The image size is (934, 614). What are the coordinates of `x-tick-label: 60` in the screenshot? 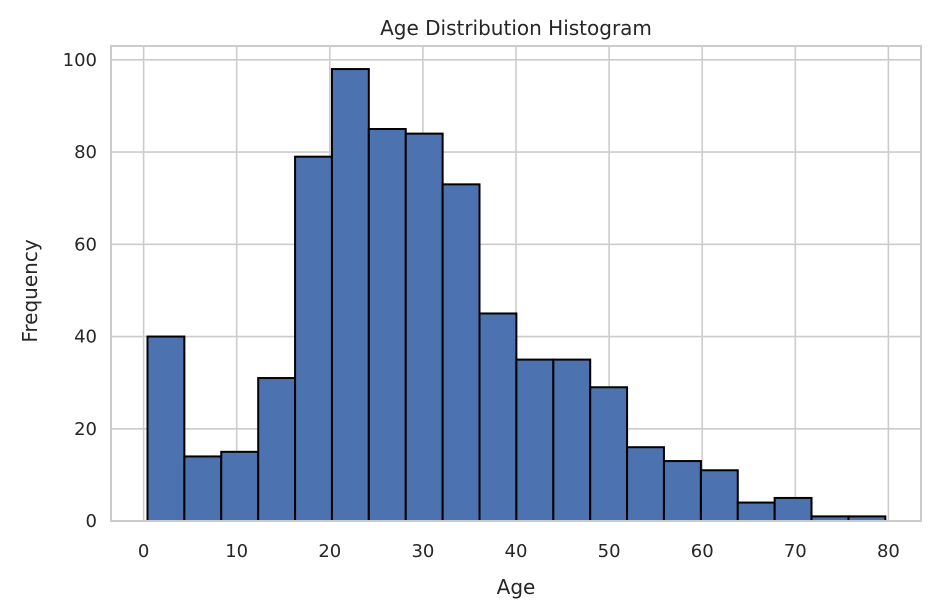 It's located at (702, 551).